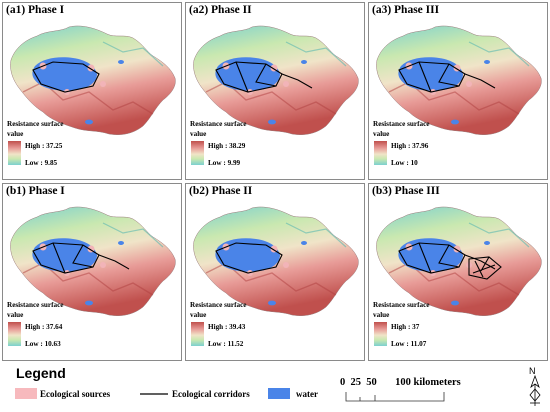 Image resolution: width=550 pixels, height=412 pixels. Describe the element at coordinates (409, 344) in the screenshot. I see `low-value: Low : 11.07` at that location.